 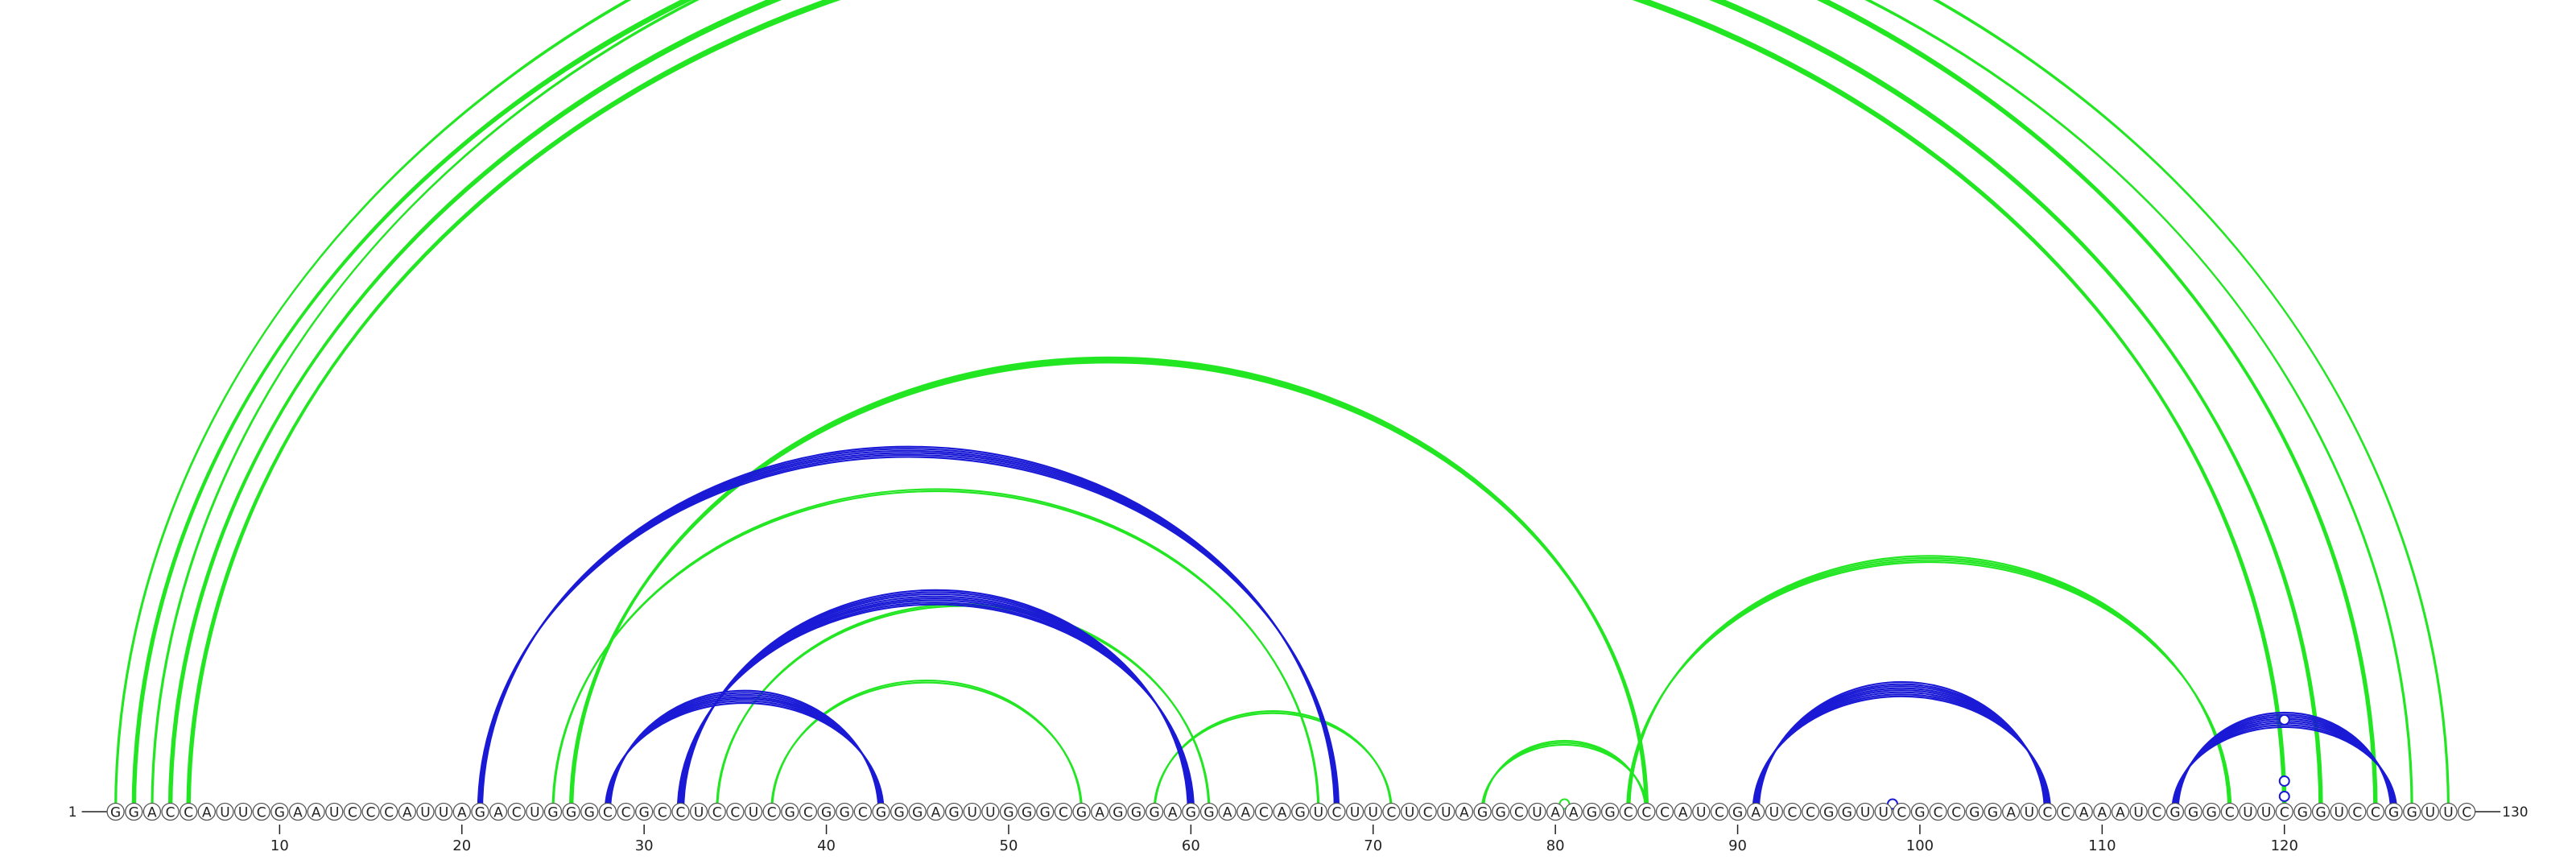 I want to click on nucleotide-label-30: G, so click(x=644, y=813).